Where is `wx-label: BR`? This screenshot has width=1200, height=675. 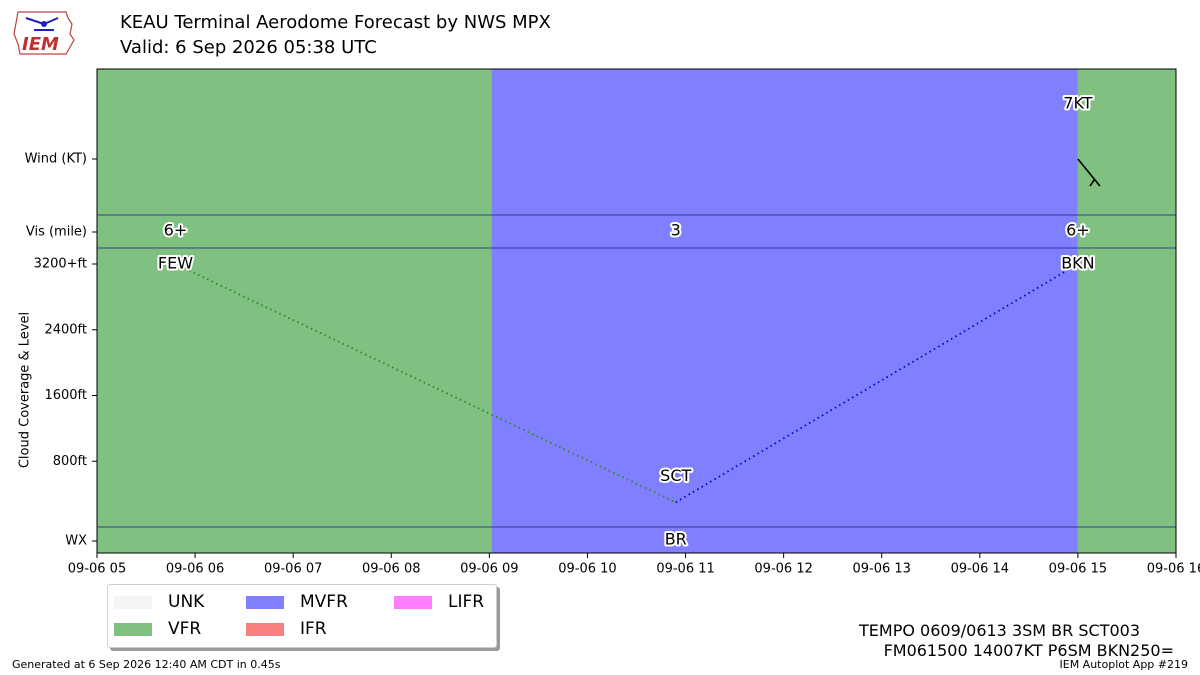 wx-label: BR is located at coordinates (676, 539).